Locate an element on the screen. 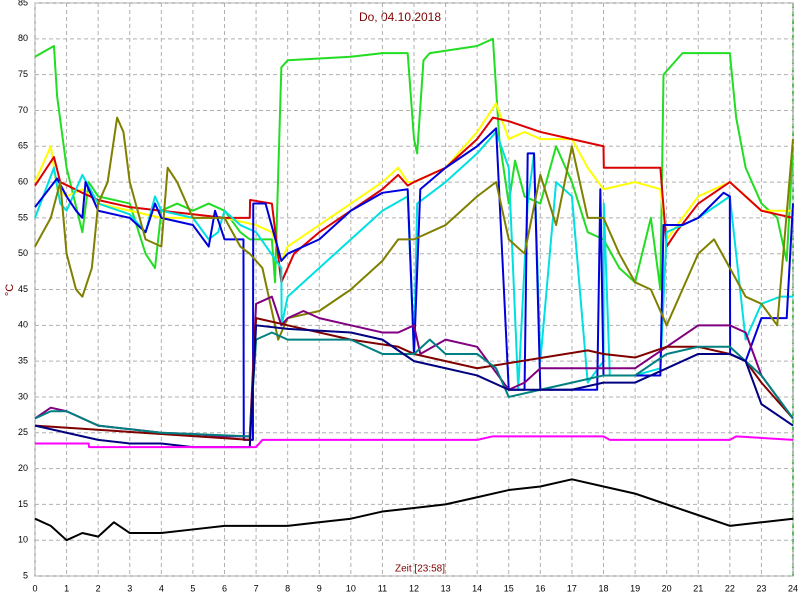 Image resolution: width=800 pixels, height=600 pixels. x-tick-label: 0 is located at coordinates (34, 588).